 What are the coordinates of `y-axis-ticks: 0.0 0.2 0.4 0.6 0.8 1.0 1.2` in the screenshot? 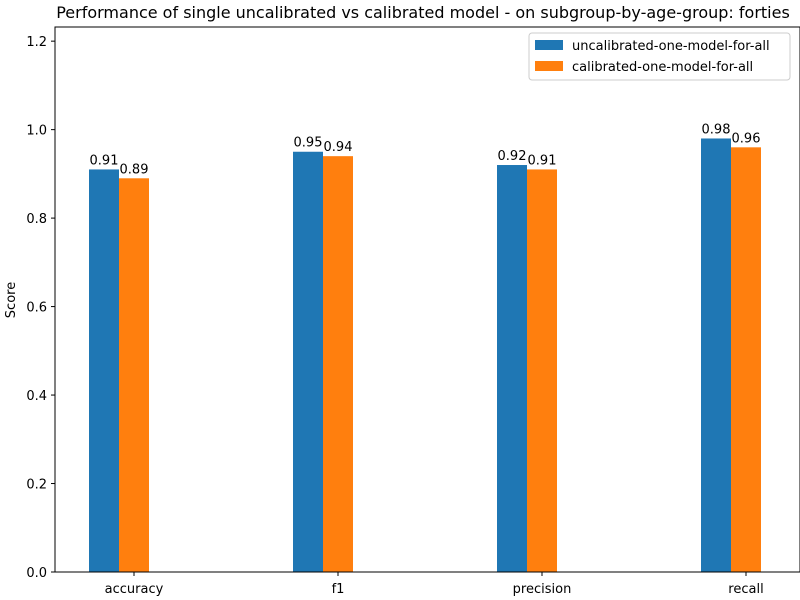 It's located at (40, 308).